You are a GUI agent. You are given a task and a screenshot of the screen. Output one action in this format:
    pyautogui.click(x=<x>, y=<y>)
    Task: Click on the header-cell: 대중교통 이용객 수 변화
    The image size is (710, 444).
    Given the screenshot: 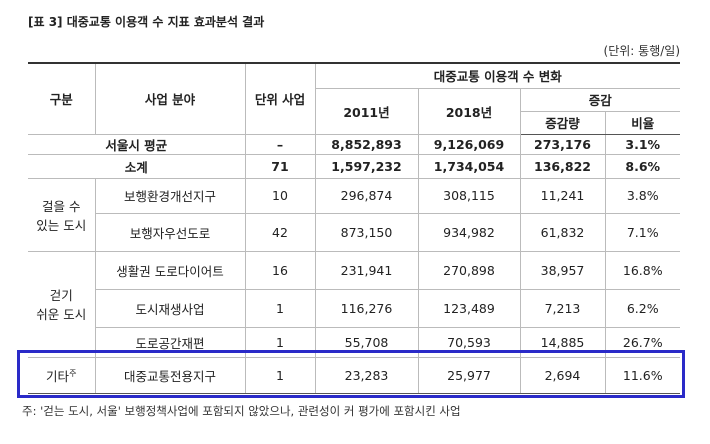 What is the action you would take?
    pyautogui.click(x=497, y=75)
    